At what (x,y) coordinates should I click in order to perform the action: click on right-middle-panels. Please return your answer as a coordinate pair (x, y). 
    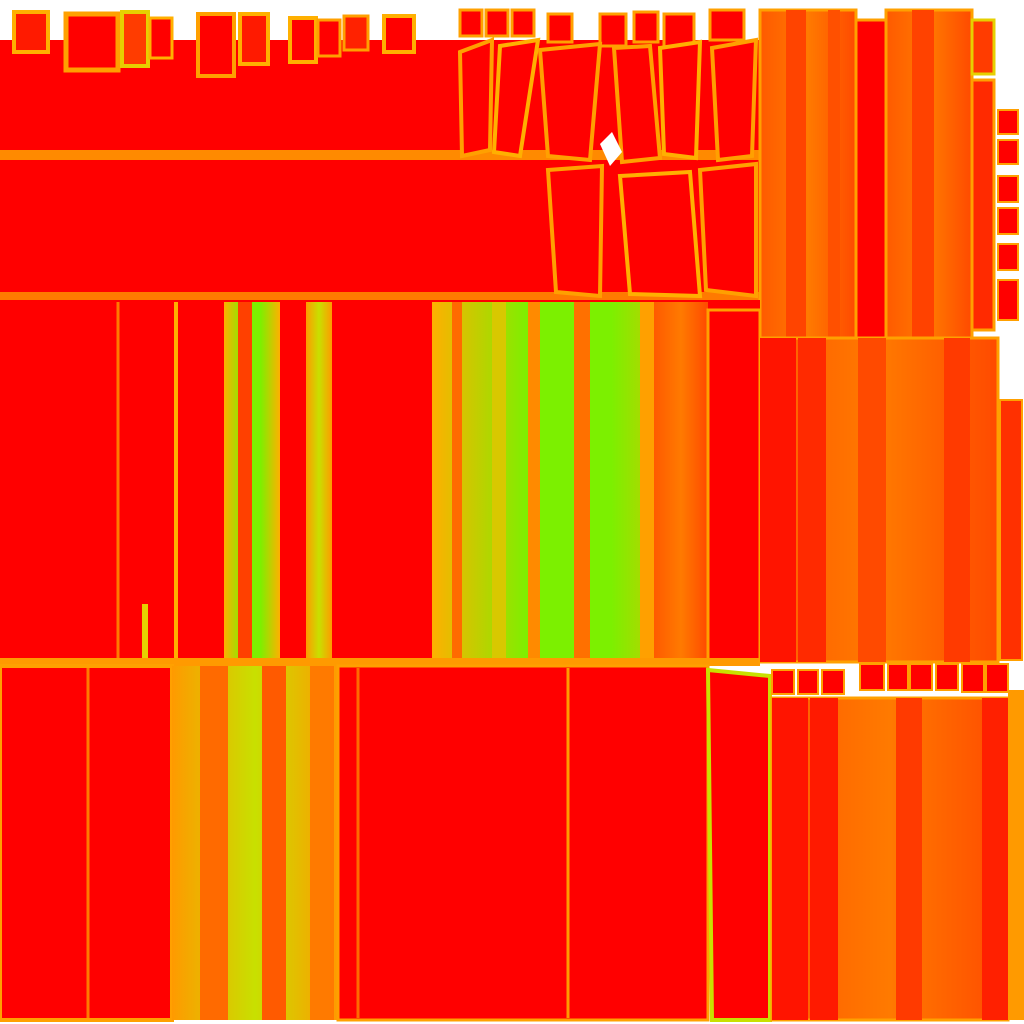
    Looking at the image, I should click on (890, 500).